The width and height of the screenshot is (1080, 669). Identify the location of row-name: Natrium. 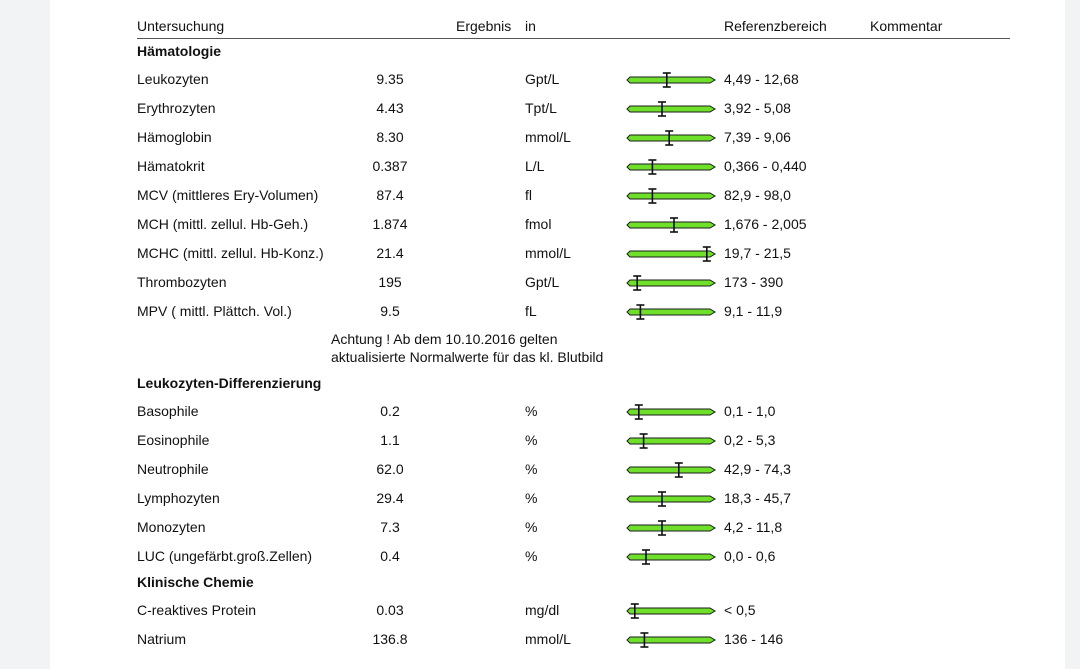
(162, 639).